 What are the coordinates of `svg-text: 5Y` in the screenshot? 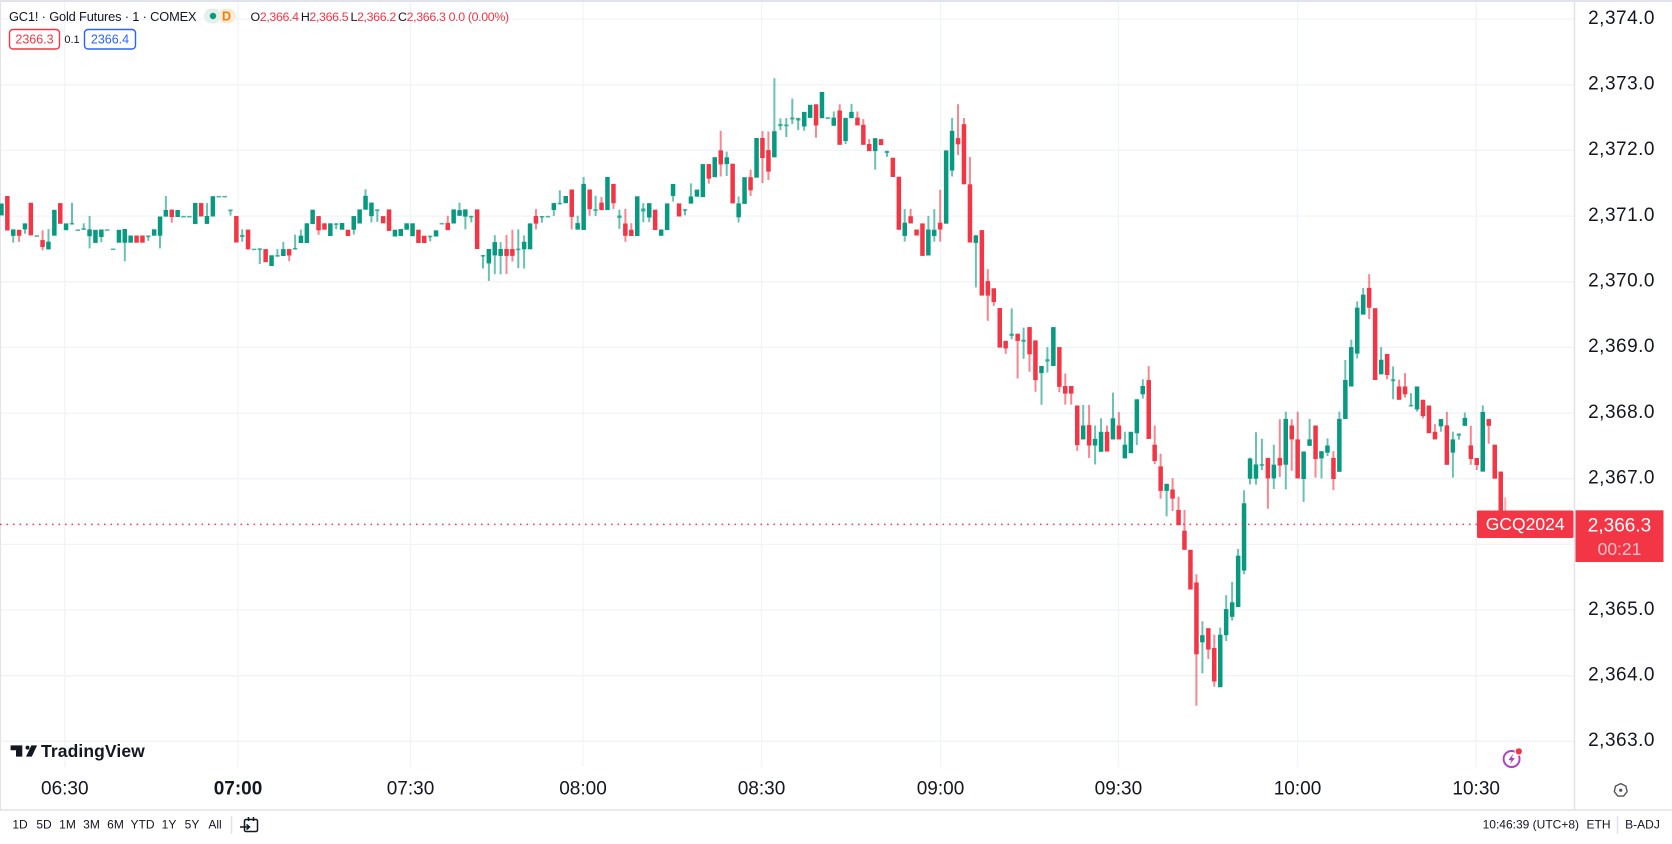 It's located at (192, 825).